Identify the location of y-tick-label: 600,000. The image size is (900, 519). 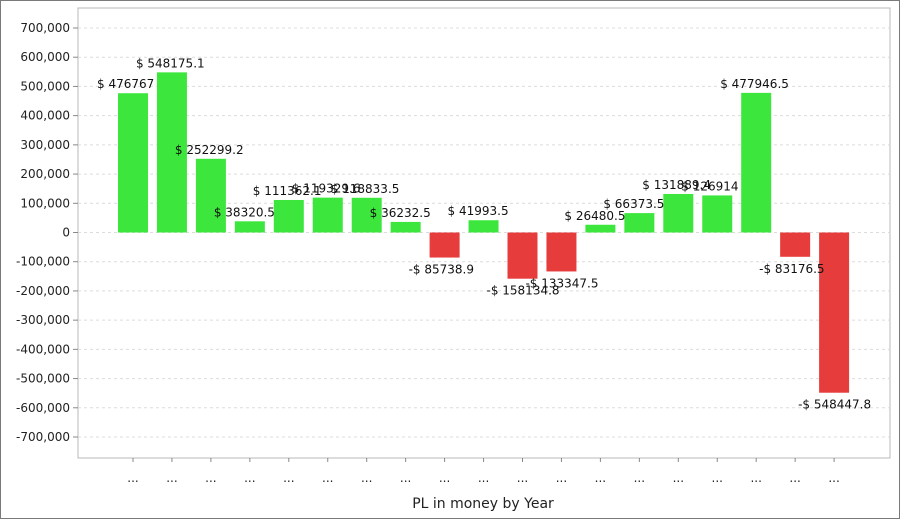
(45, 57).